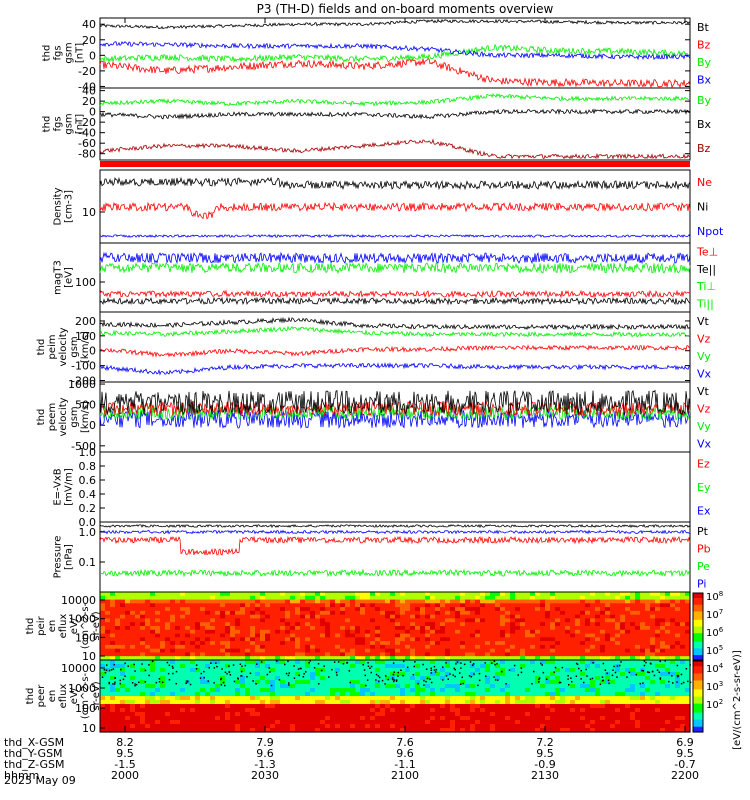  Describe the element at coordinates (78, 600) in the screenshot. I see `y-tick-label: 10000` at that location.